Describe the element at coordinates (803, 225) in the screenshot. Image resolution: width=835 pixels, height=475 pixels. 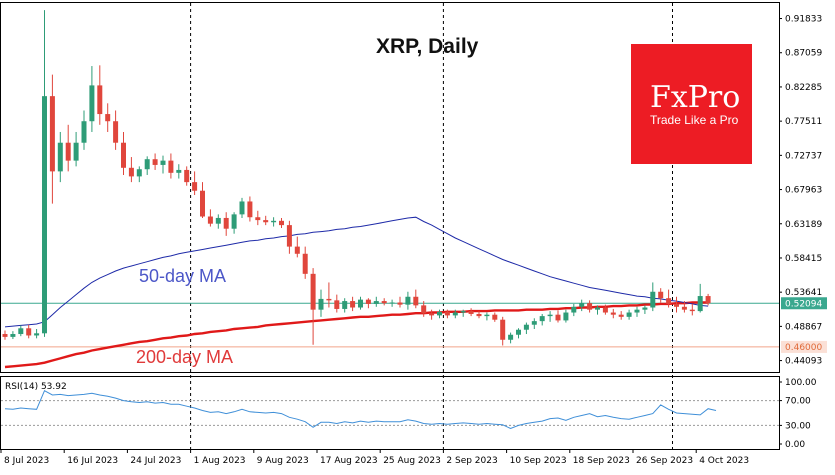
I see `y-tick-label: 0.63189` at that location.